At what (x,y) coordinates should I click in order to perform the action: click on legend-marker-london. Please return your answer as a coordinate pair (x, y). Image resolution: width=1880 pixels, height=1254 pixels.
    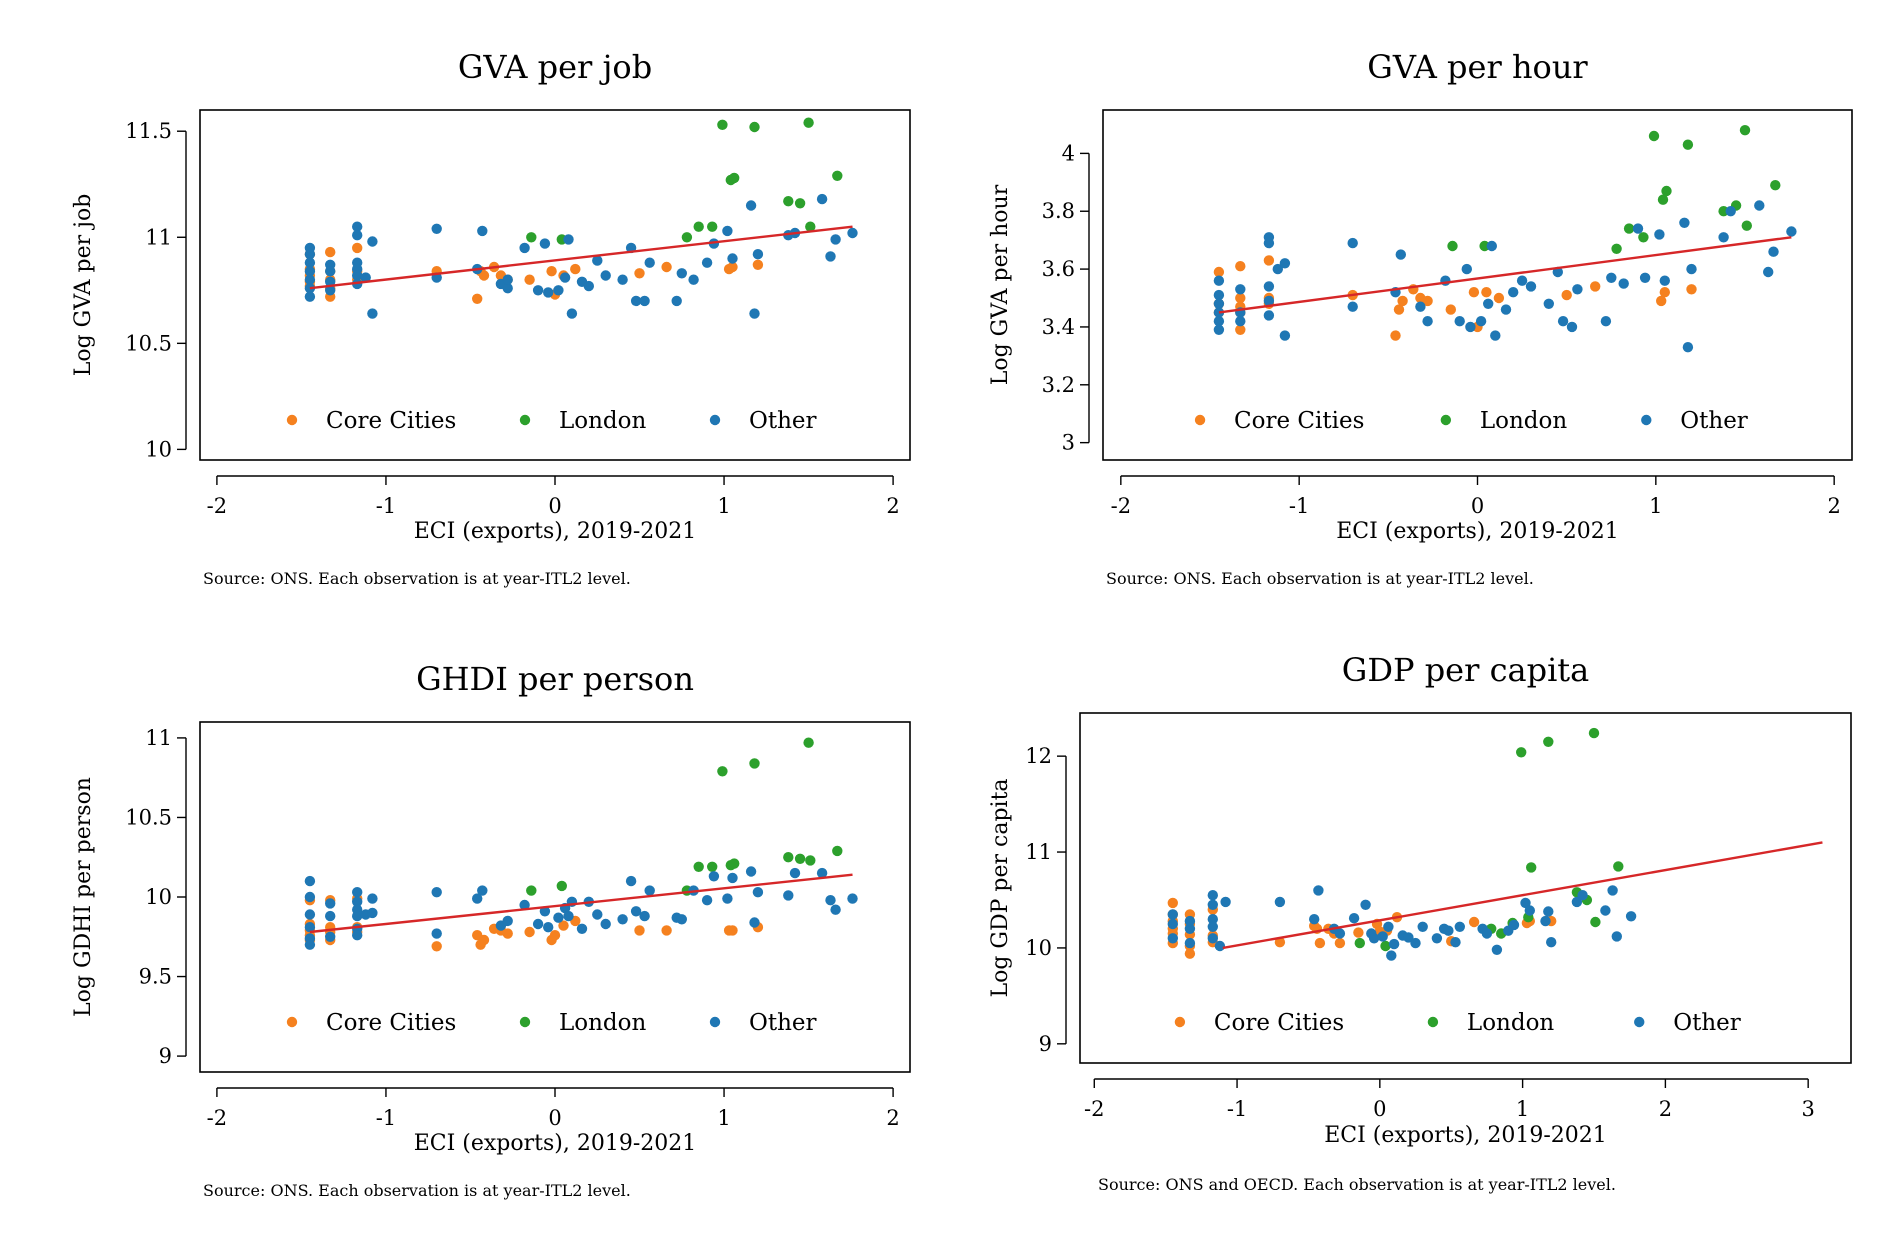
    Looking at the image, I should click on (525, 420).